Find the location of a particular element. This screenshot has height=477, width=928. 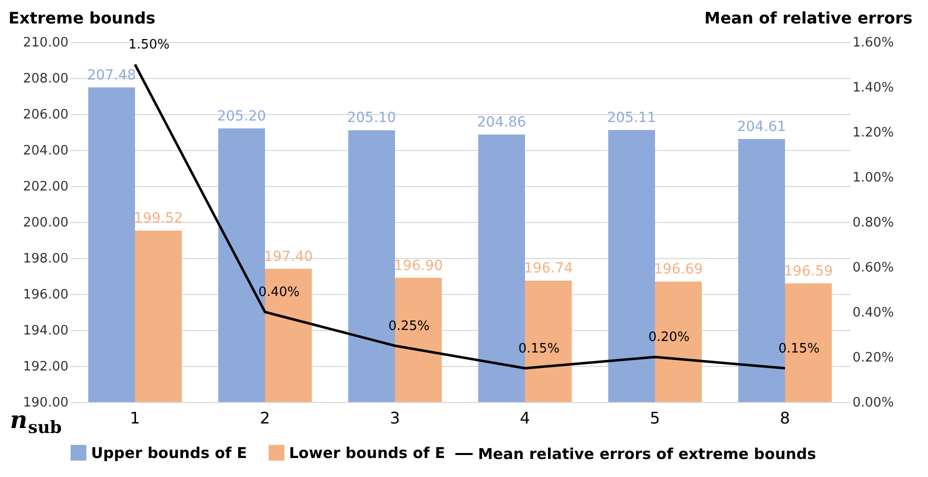

x-tick-label: 3 is located at coordinates (395, 418).